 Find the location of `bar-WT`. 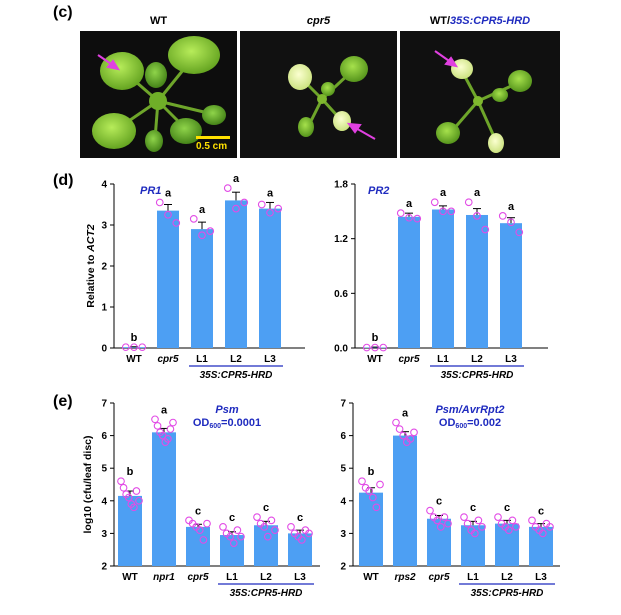

bar-WT is located at coordinates (130, 530).